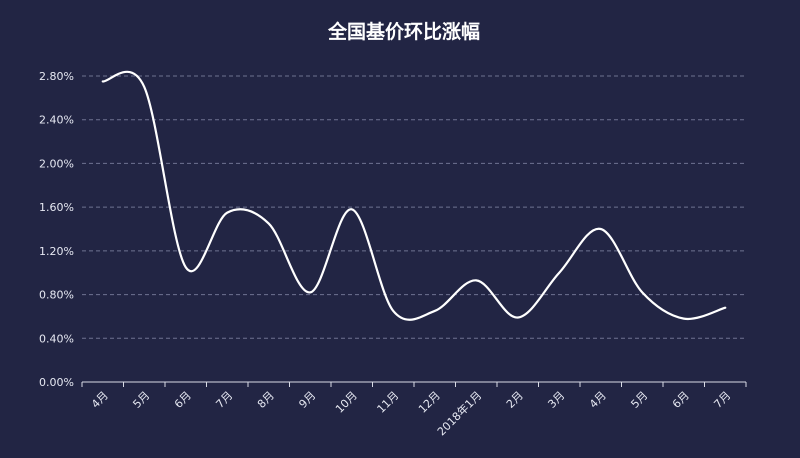 The image size is (800, 458). I want to click on x-tick-label: 9月, so click(307, 400).